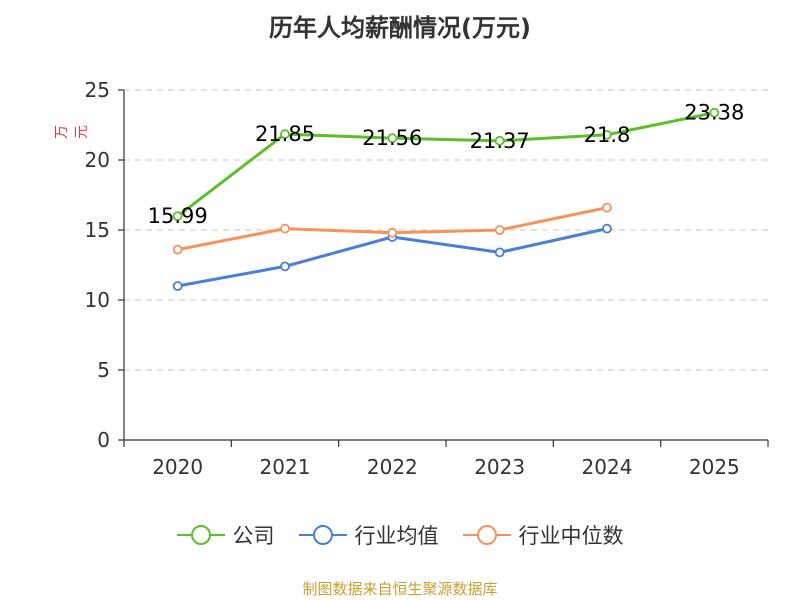  What do you see at coordinates (400, 589) in the screenshot?
I see `source-note: 制图数据来自恒生聚源数据库` at bounding box center [400, 589].